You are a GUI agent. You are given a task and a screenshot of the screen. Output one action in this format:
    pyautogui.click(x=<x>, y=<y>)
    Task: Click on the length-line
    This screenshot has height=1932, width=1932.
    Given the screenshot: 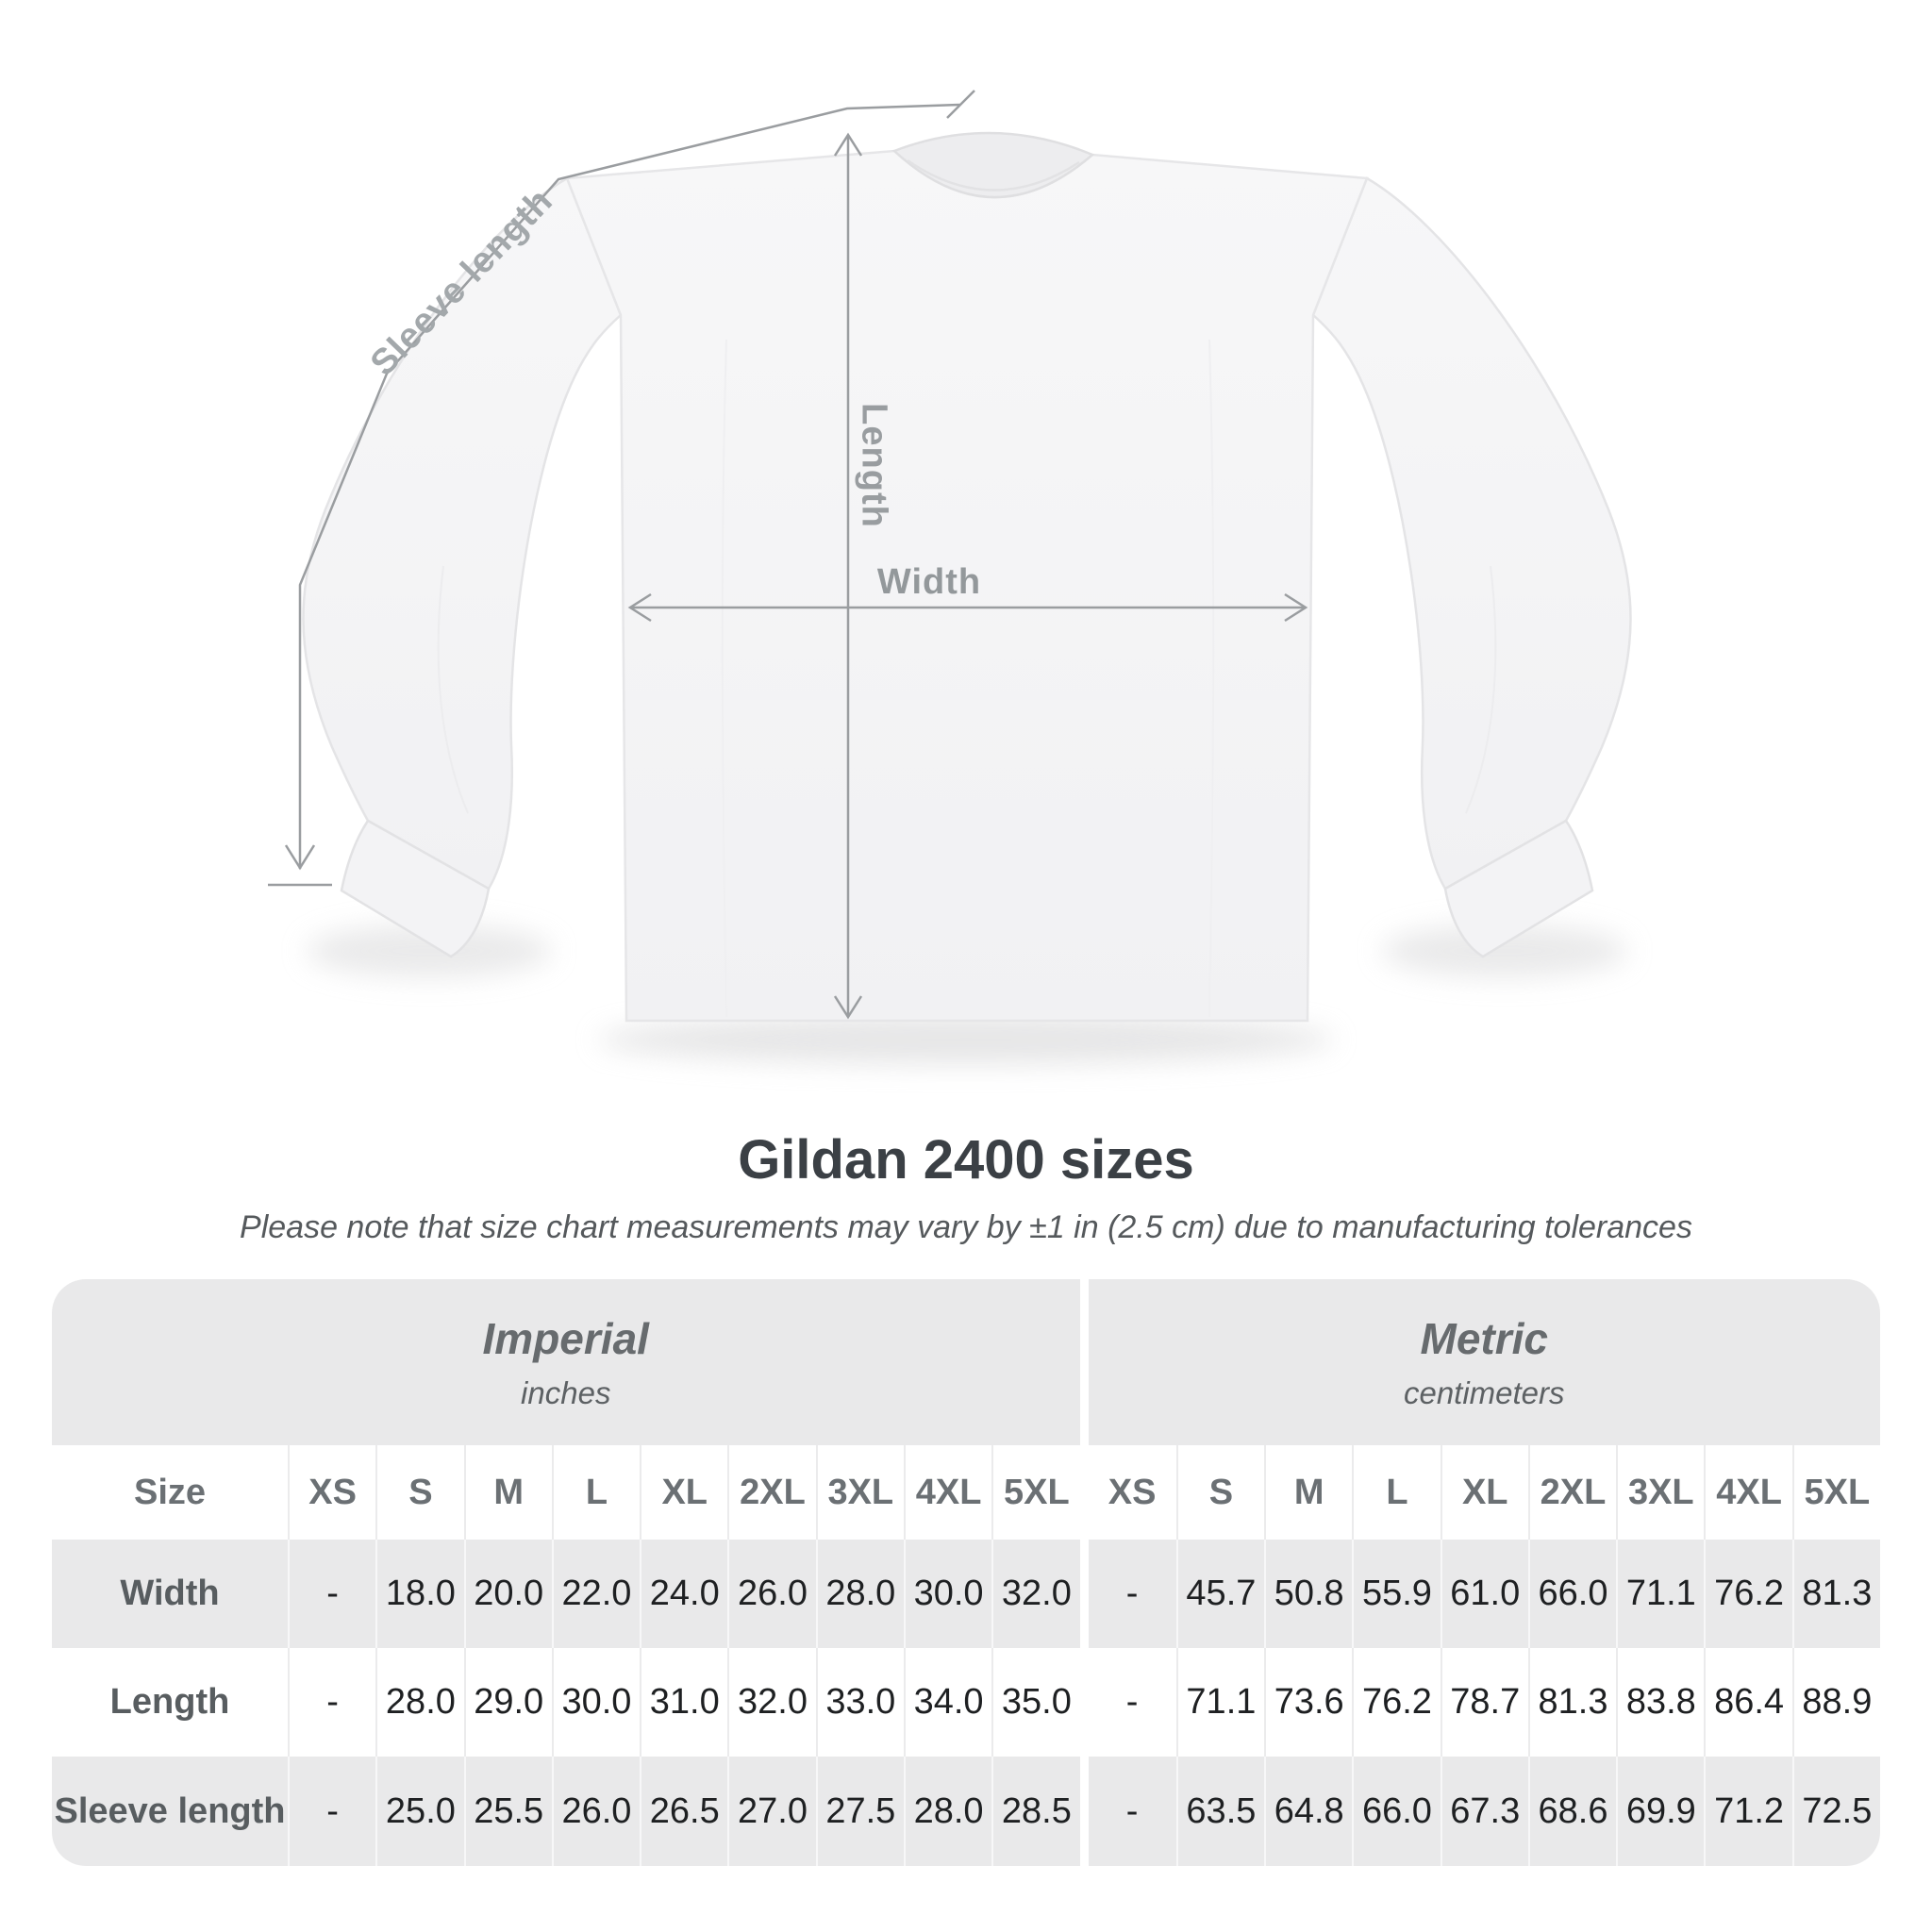 What is the action you would take?
    pyautogui.click(x=848, y=576)
    